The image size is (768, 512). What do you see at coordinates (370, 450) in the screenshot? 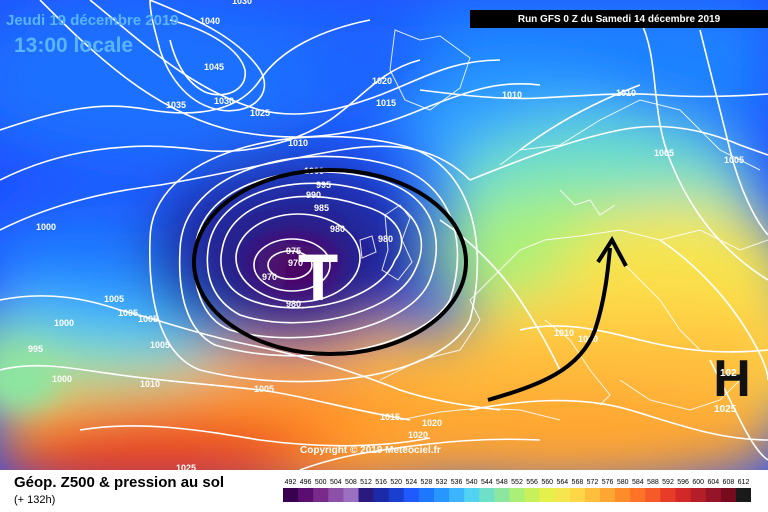
I see `copyright: Copyright © 2019 Meteociel.fr` at bounding box center [370, 450].